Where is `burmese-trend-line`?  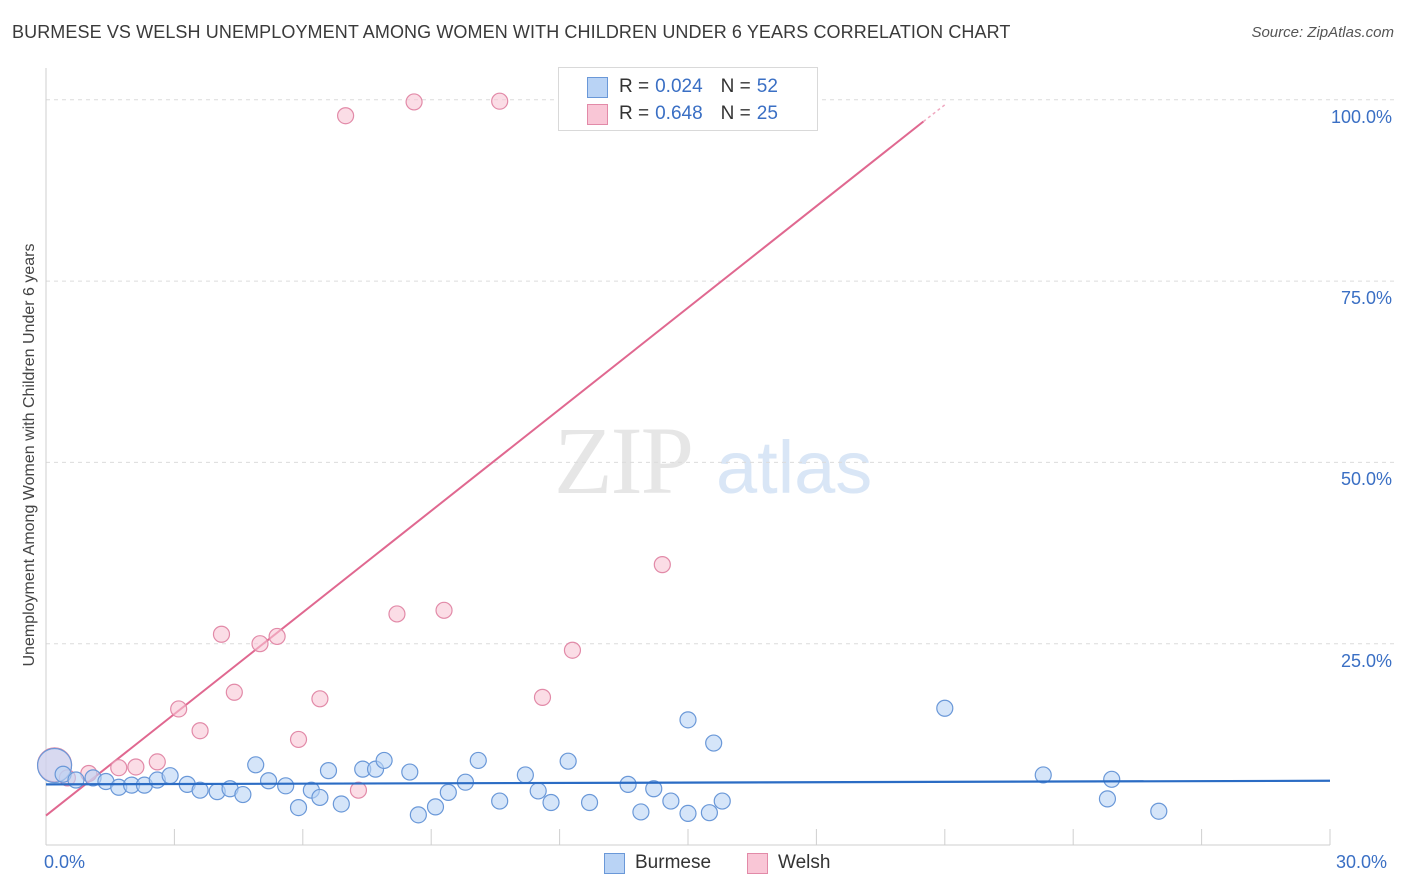 burmese-trend-line is located at coordinates (688, 782).